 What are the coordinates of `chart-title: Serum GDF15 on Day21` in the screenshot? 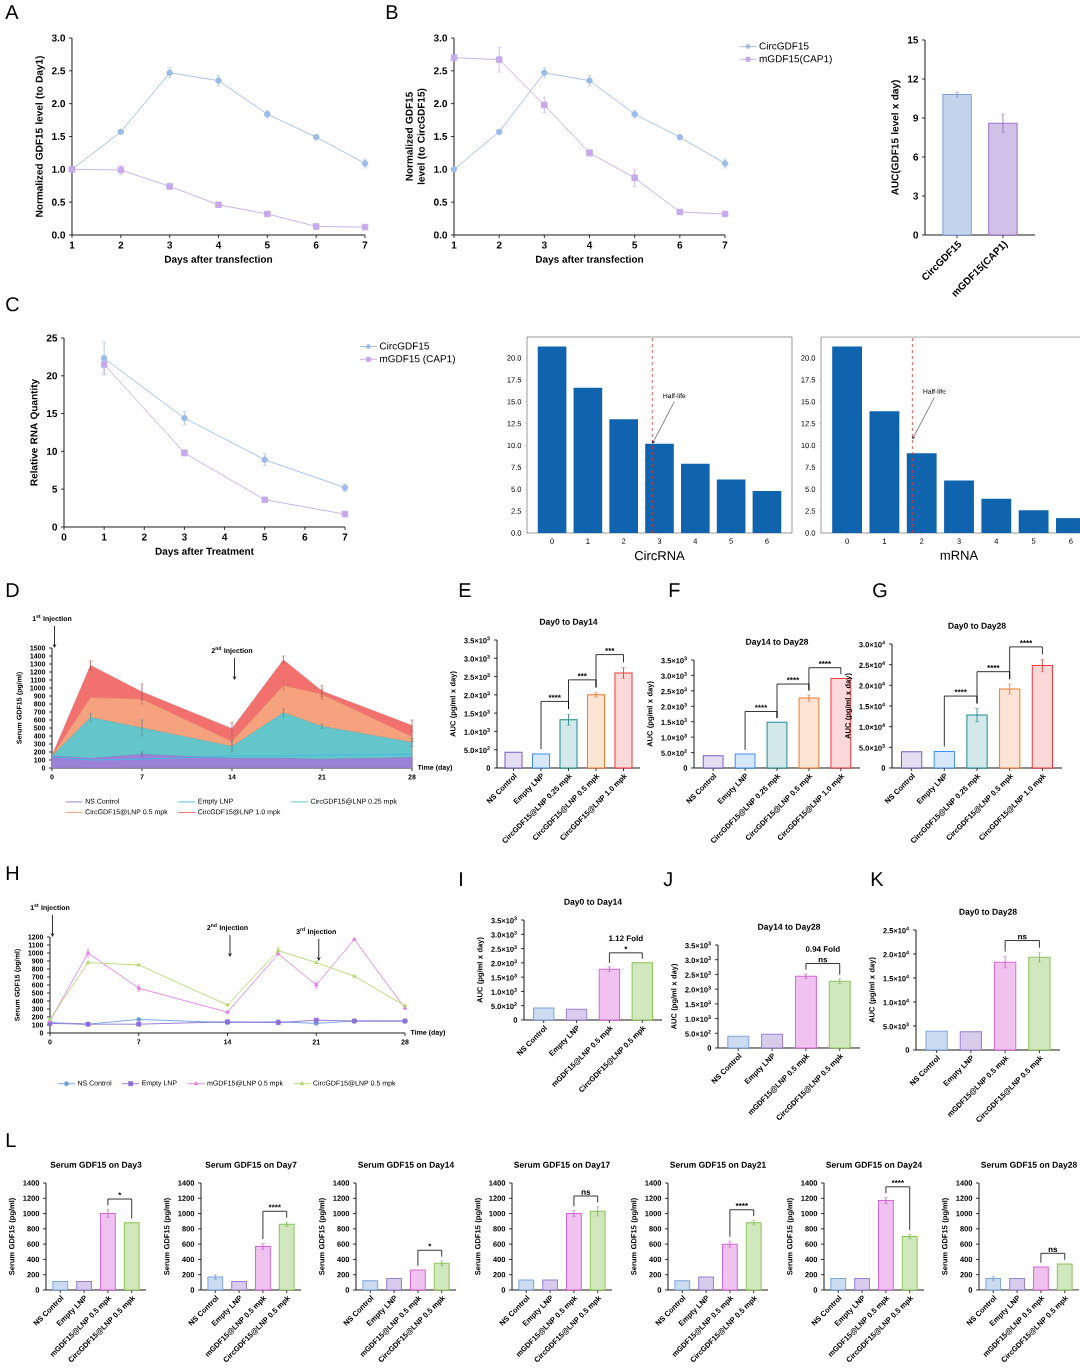 It's located at (718, 1165).